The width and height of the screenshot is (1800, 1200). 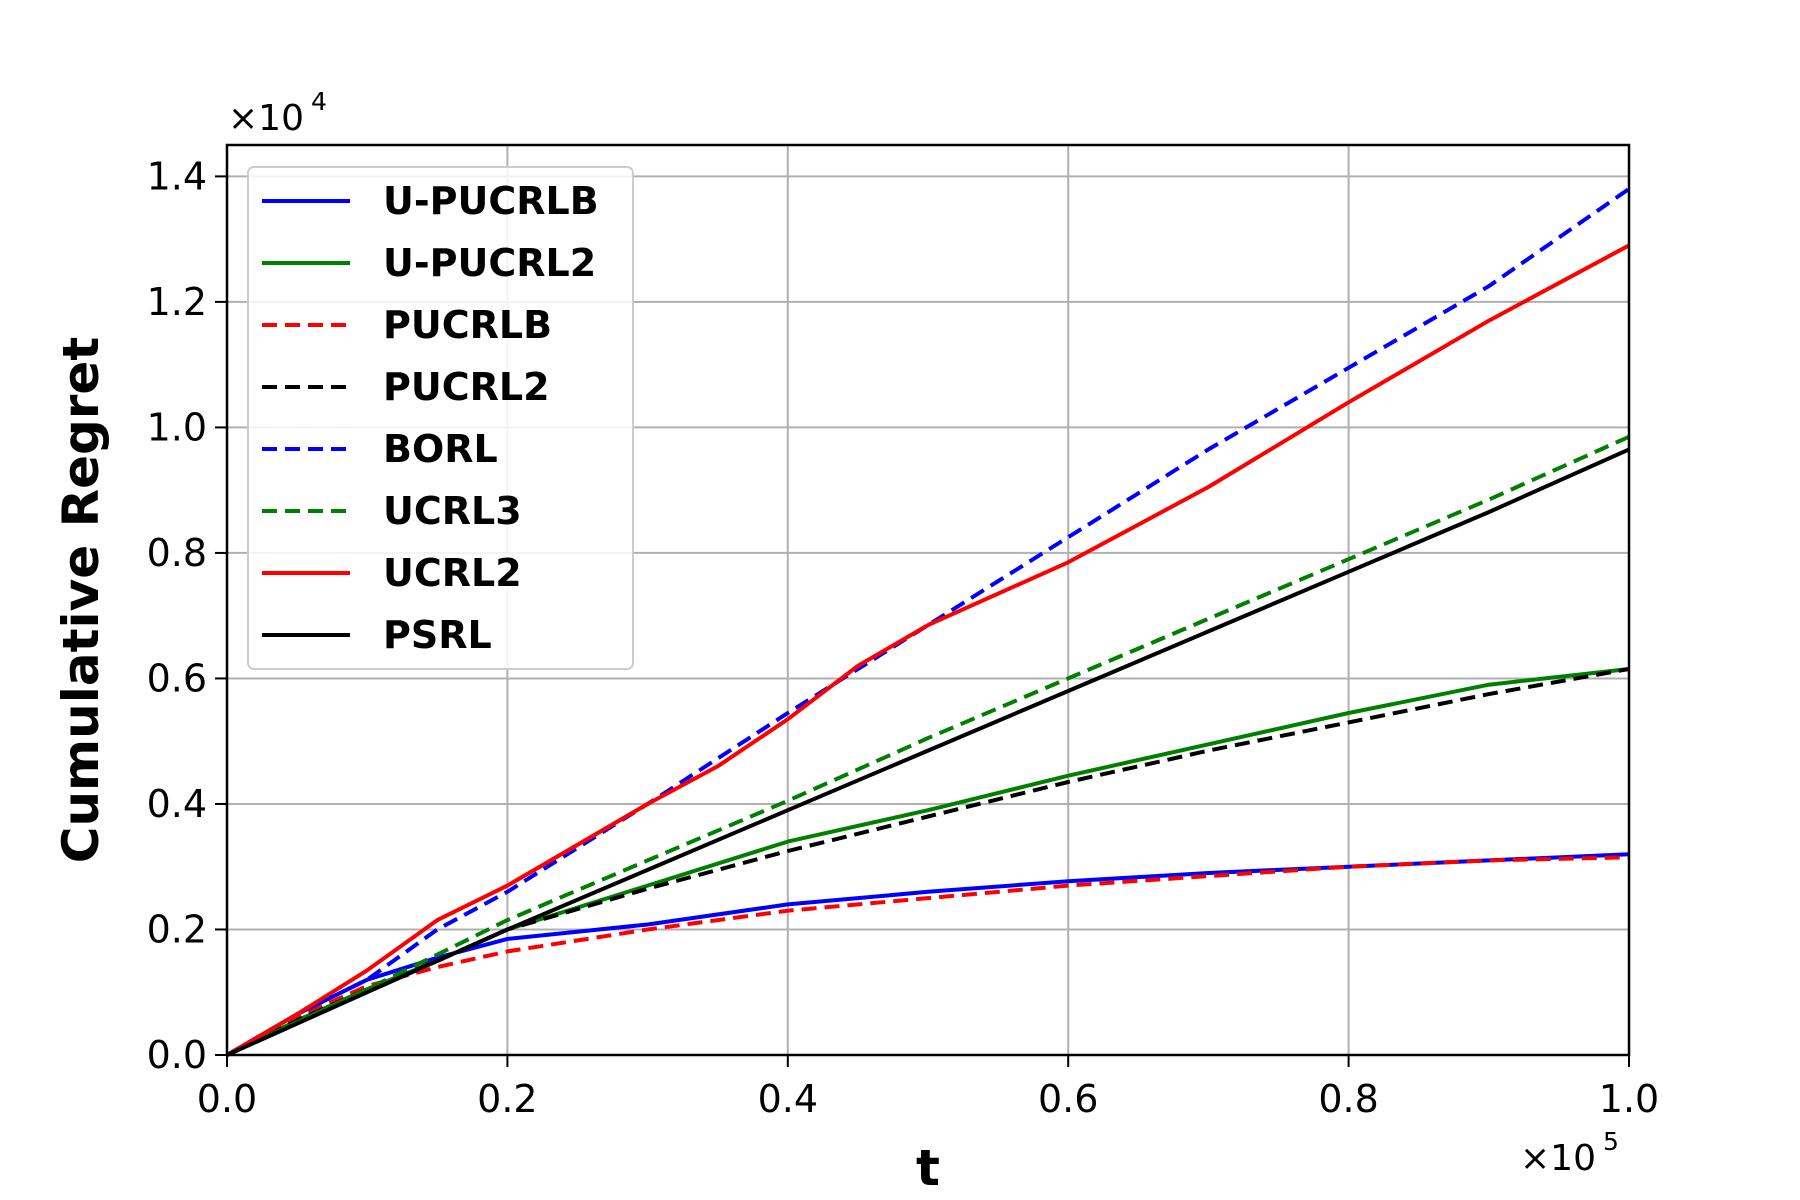 What do you see at coordinates (928, 1168) in the screenshot?
I see `x-axis-label: t` at bounding box center [928, 1168].